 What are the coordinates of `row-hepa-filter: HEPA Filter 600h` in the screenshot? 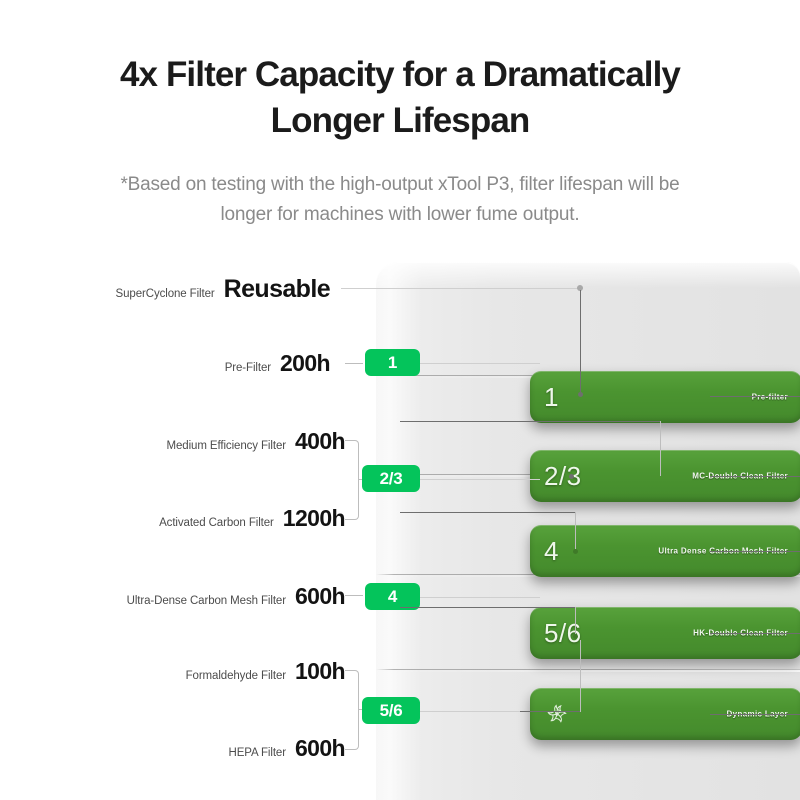 It's located at (286, 748).